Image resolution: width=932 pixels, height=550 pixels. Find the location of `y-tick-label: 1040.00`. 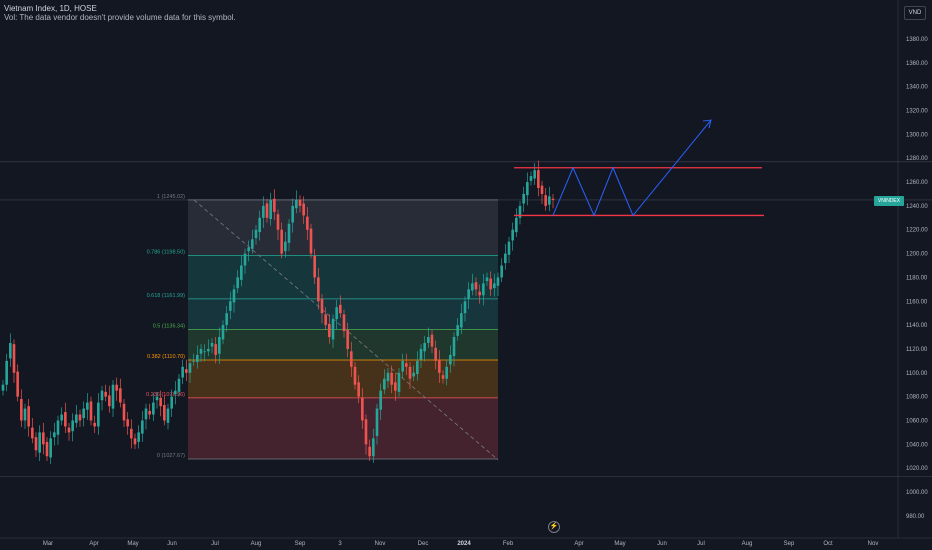

y-tick-label: 1040.00 is located at coordinates (917, 445).